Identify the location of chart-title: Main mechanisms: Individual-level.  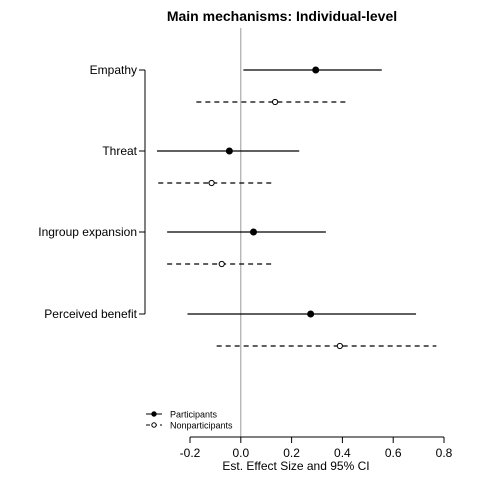
(282, 16).